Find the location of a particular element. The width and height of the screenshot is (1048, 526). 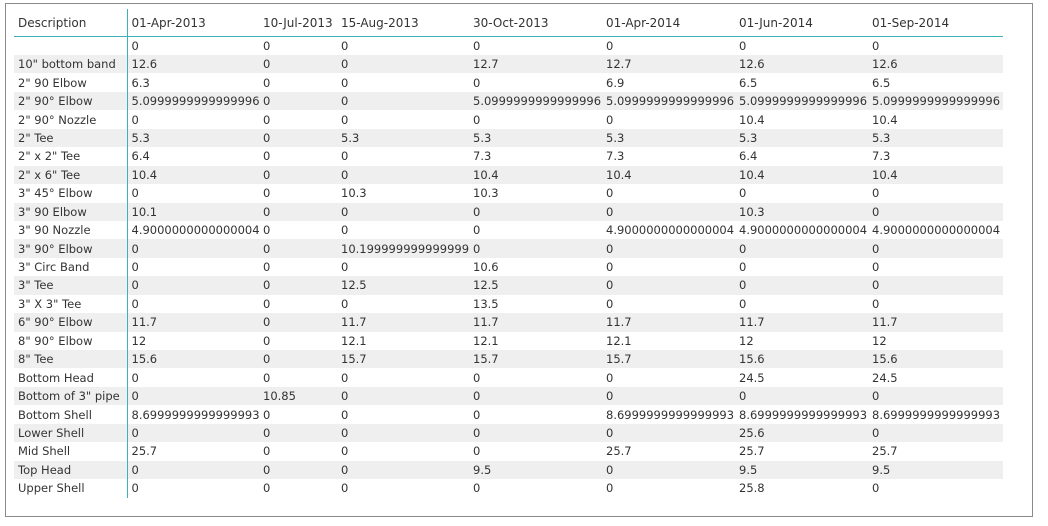

value-cell: 25.6 is located at coordinates (801, 433).